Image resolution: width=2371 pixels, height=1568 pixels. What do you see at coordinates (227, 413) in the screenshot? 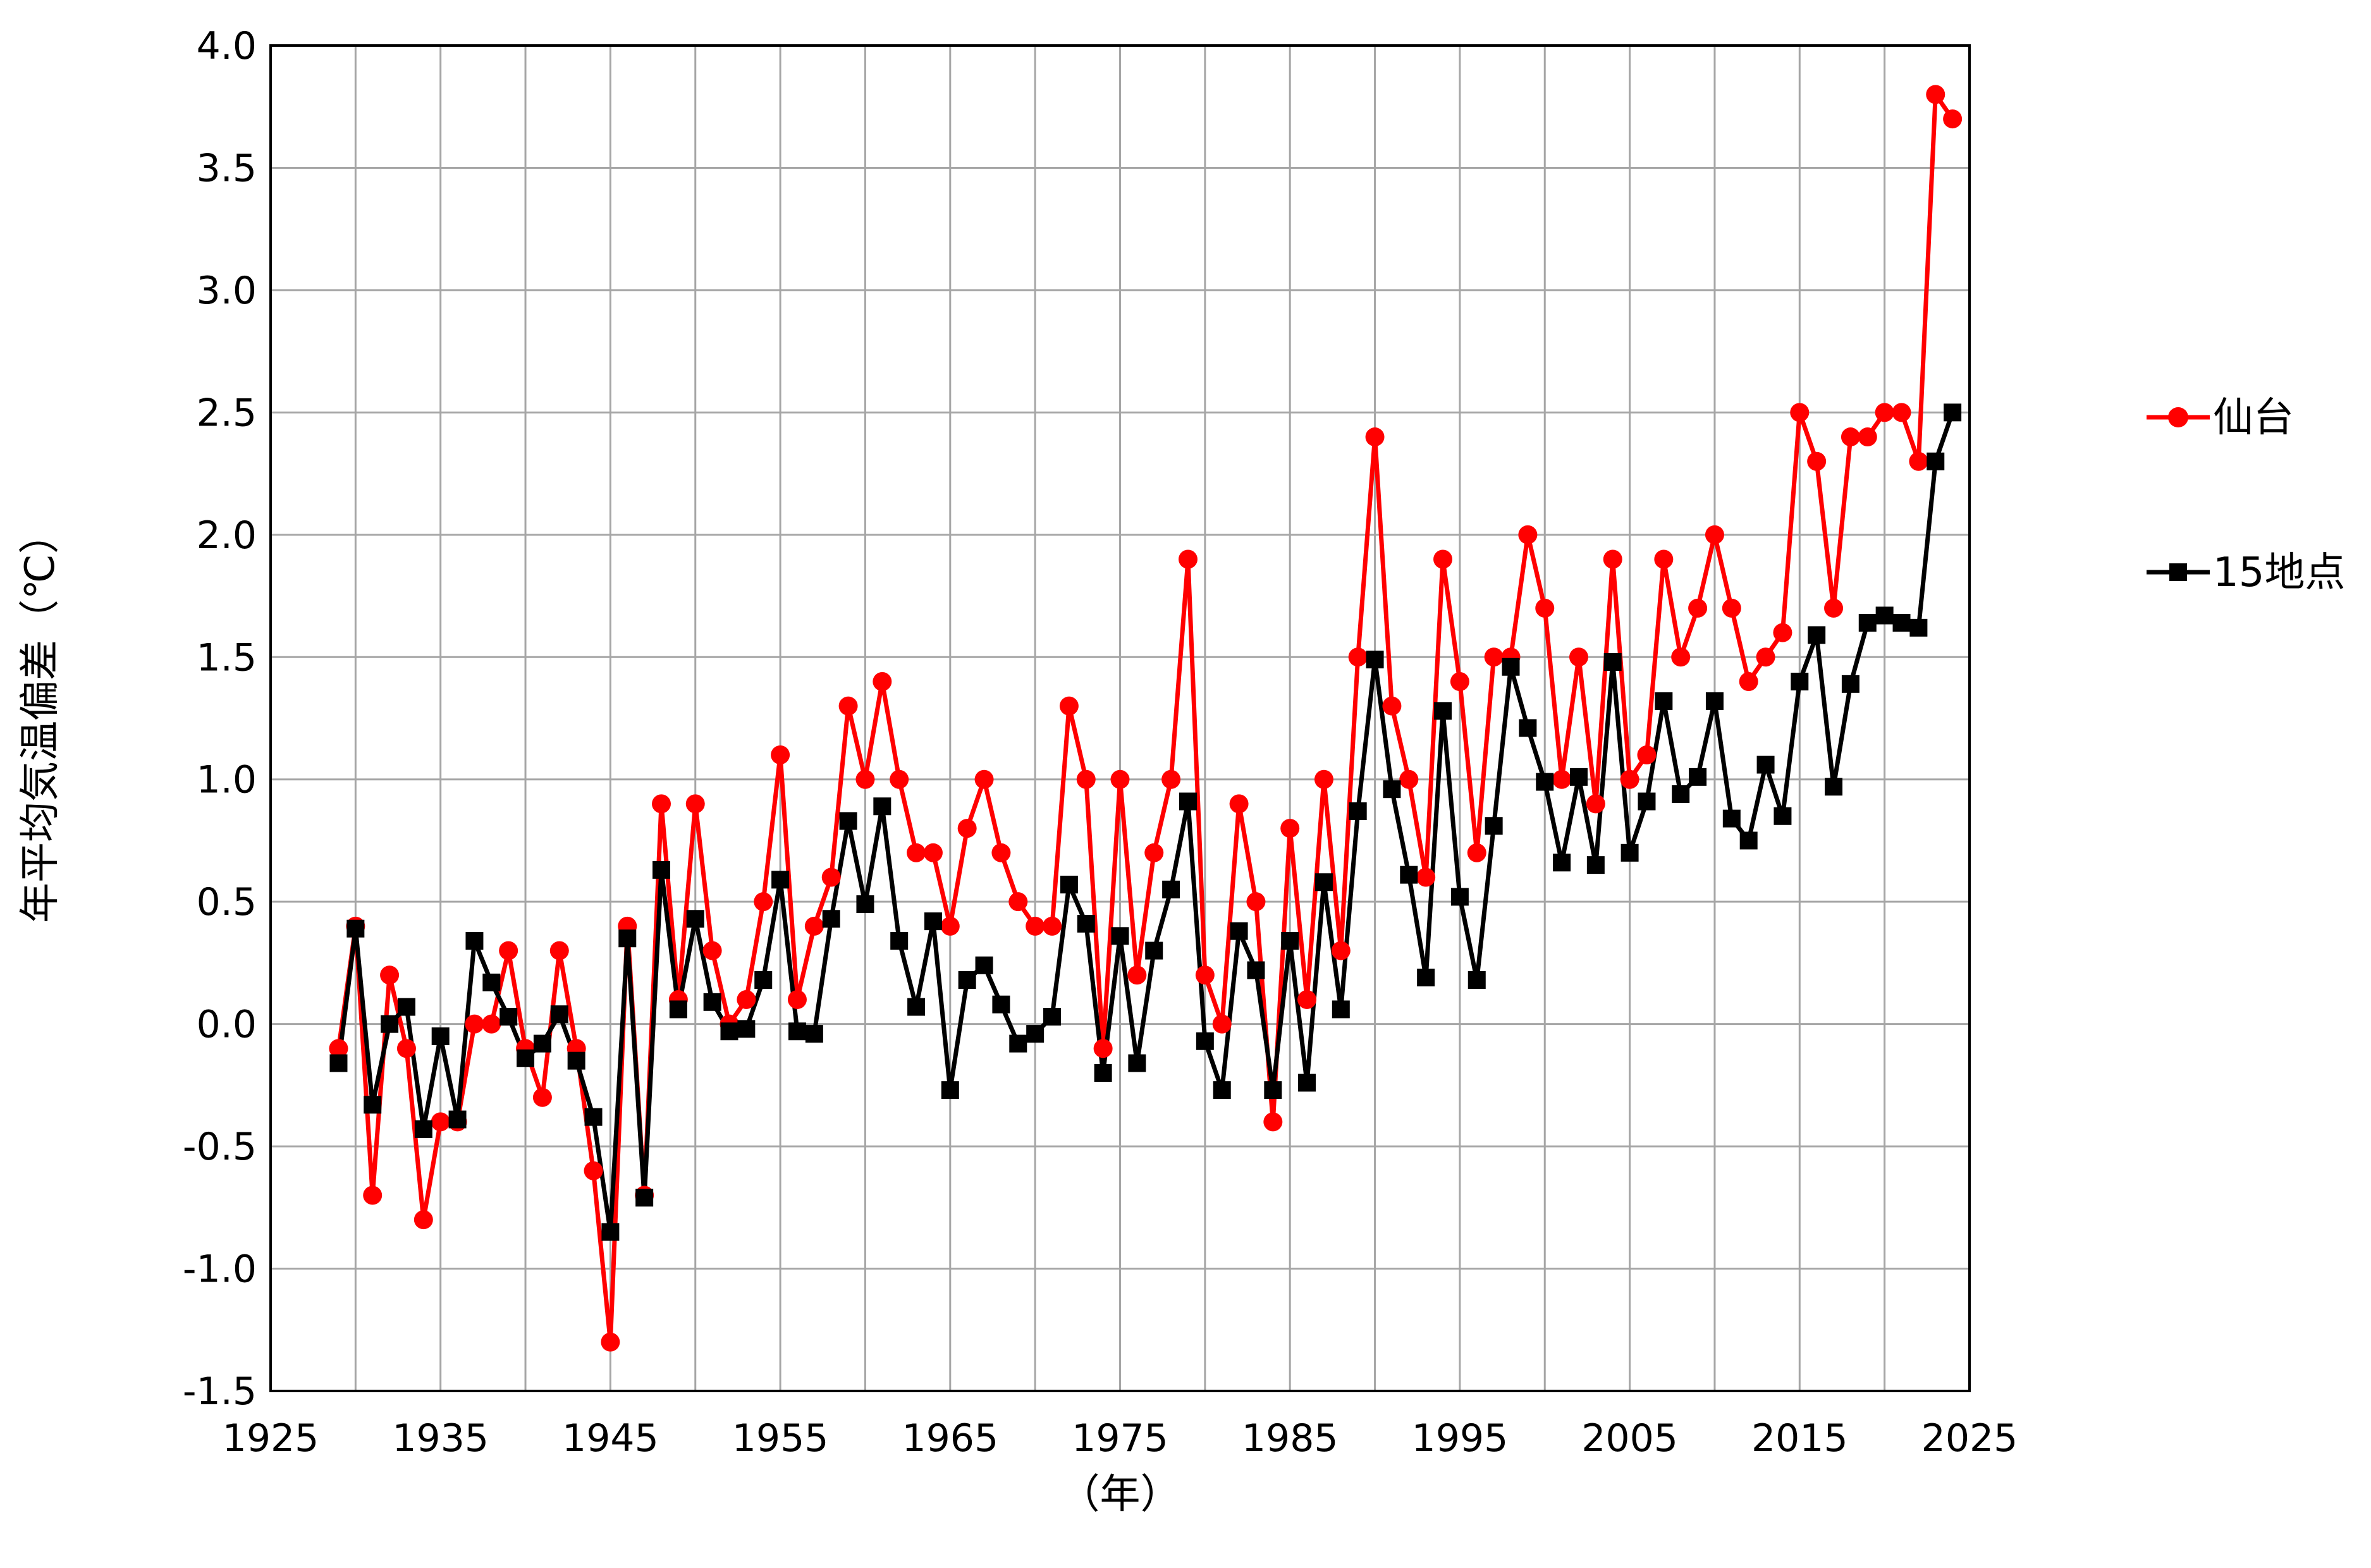
I see `y-tick-label: 2.5` at bounding box center [227, 413].